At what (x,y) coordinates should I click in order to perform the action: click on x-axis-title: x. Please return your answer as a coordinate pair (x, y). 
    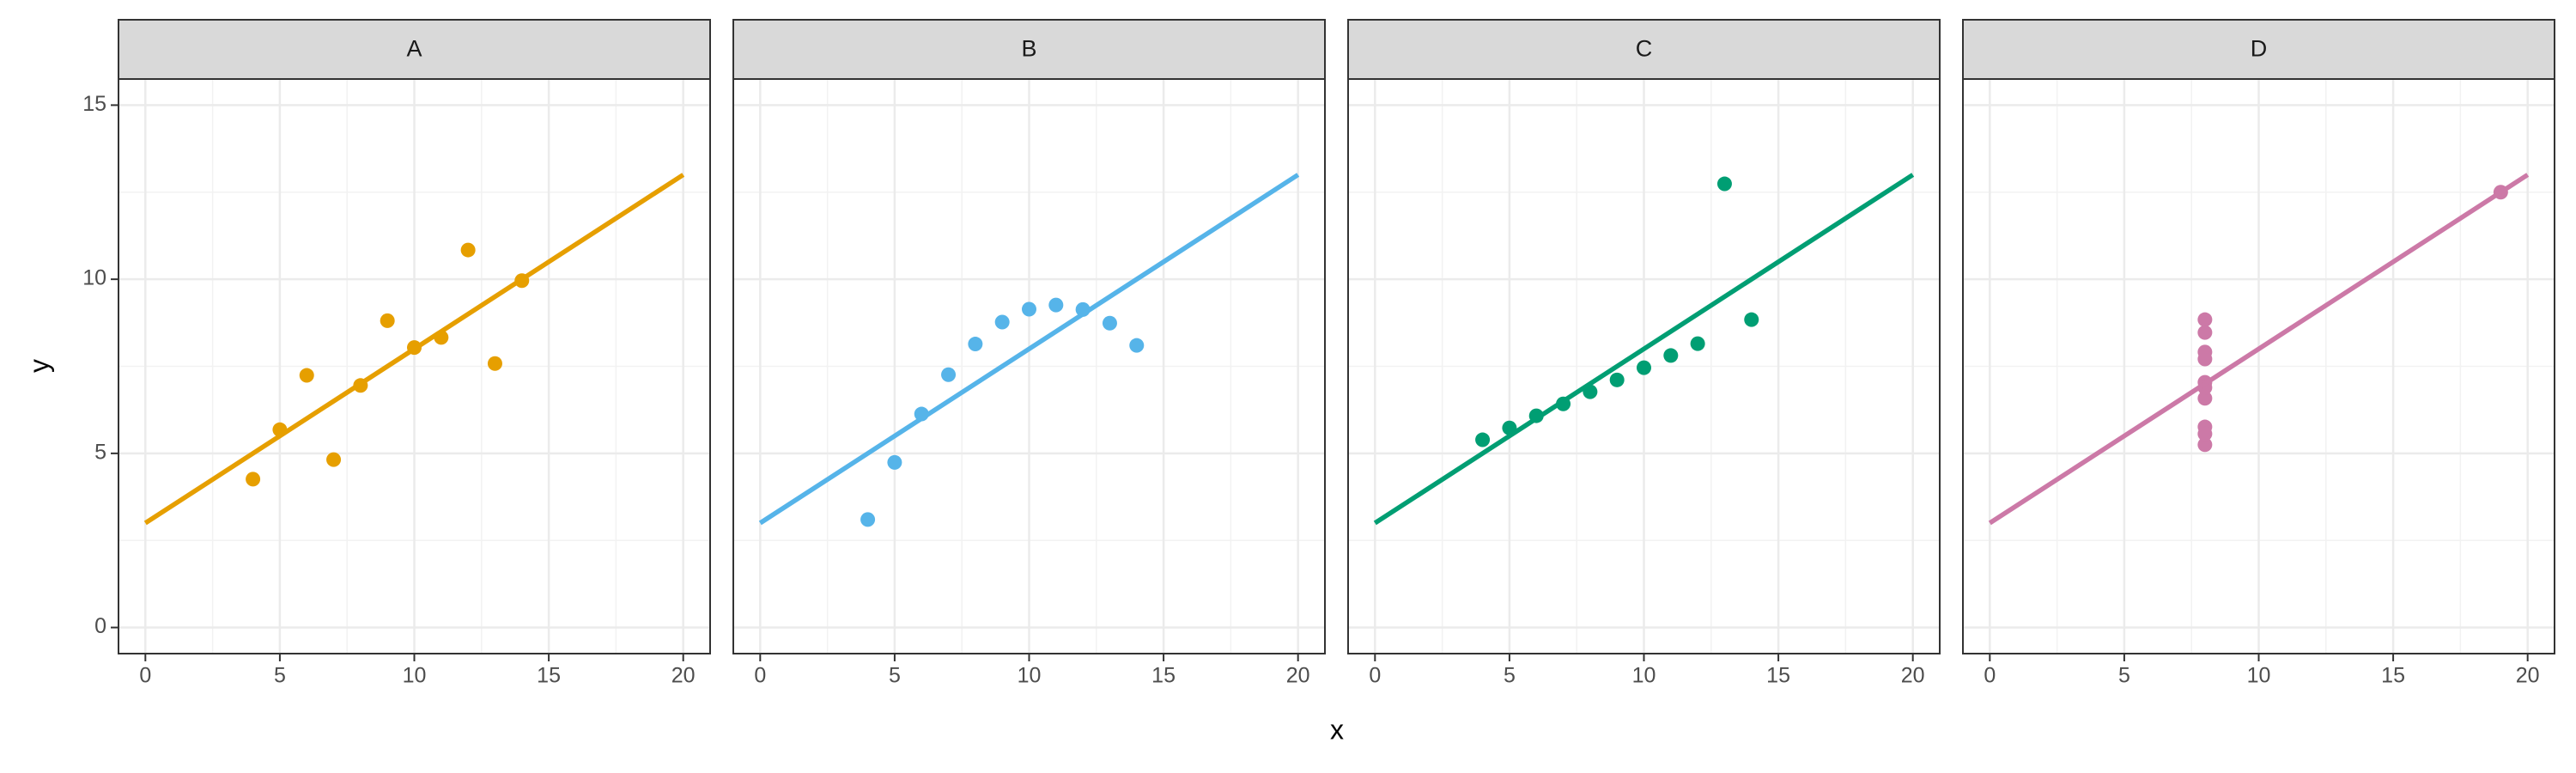
    Looking at the image, I should click on (1337, 729).